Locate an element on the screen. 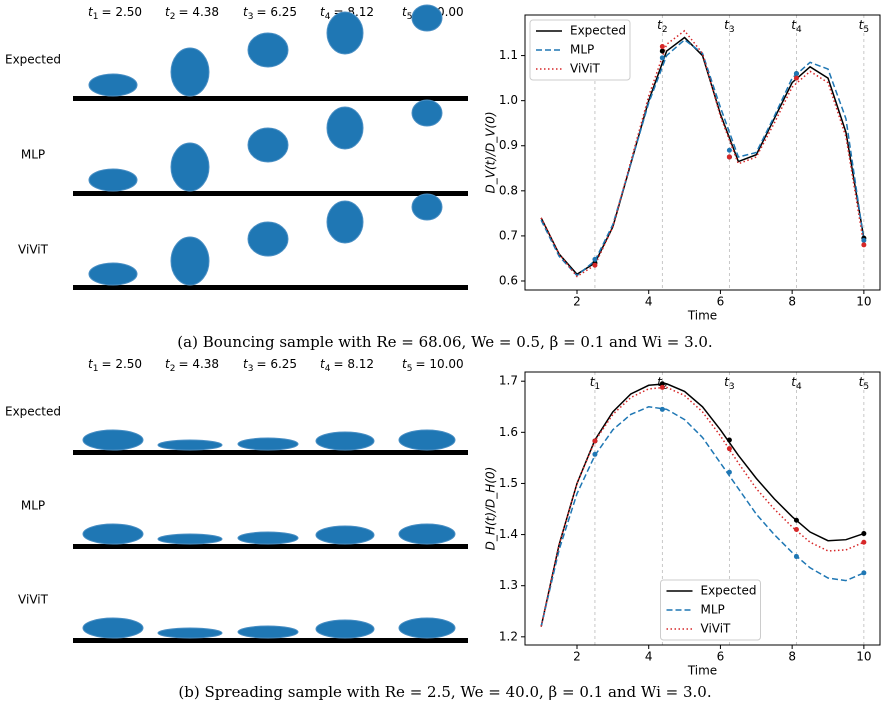 The width and height of the screenshot is (889, 711). legend-box is located at coordinates (710, 610).